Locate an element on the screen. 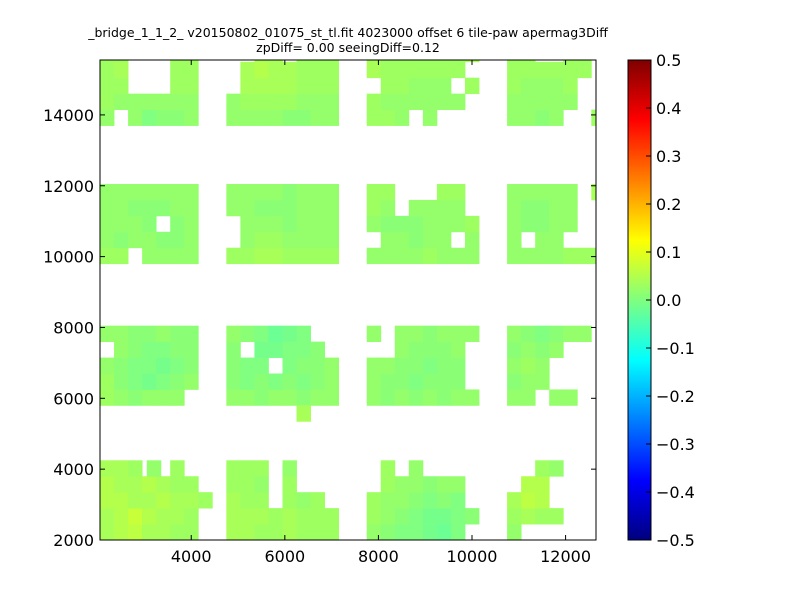 This screenshot has height=600, width=800. colorbar-tick-label: 0.3 is located at coordinates (668, 156).